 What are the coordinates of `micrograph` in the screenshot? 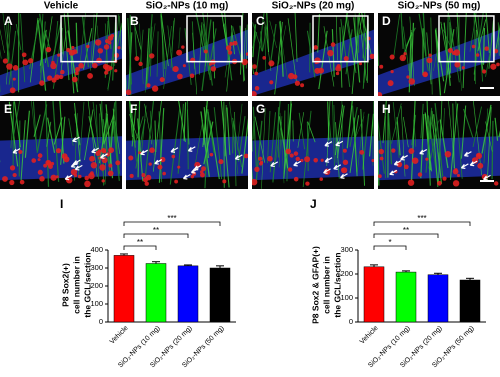 It's located at (439, 145).